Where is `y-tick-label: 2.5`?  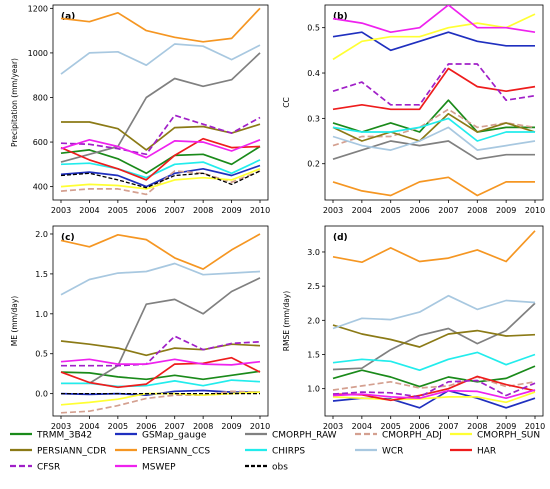
y-tick-label: 2.5 is located at coordinates (313, 286).